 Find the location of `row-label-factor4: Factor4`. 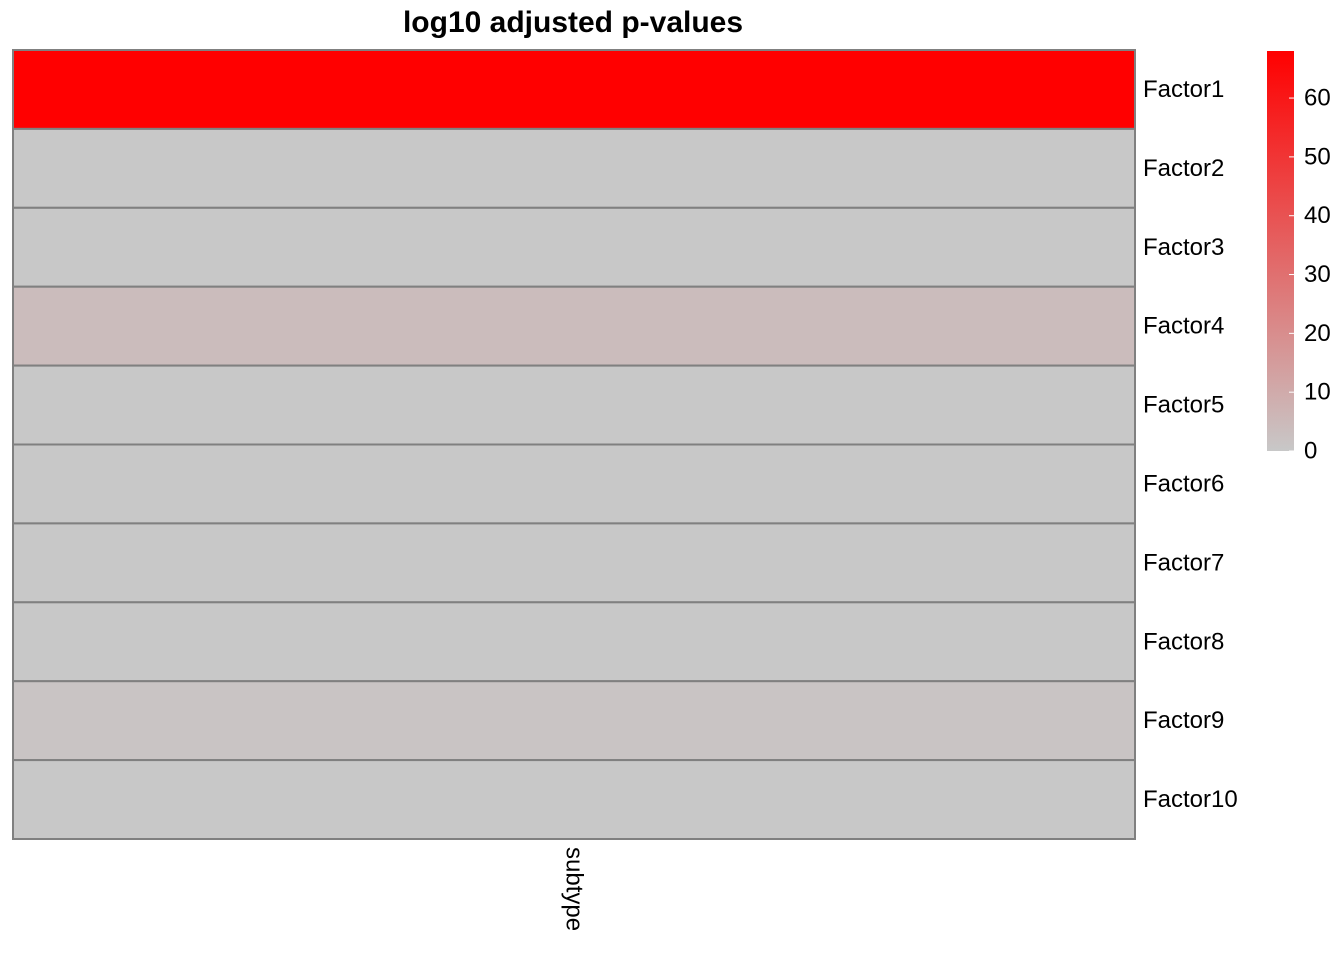

row-label-factor4: Factor4 is located at coordinates (1183, 326).